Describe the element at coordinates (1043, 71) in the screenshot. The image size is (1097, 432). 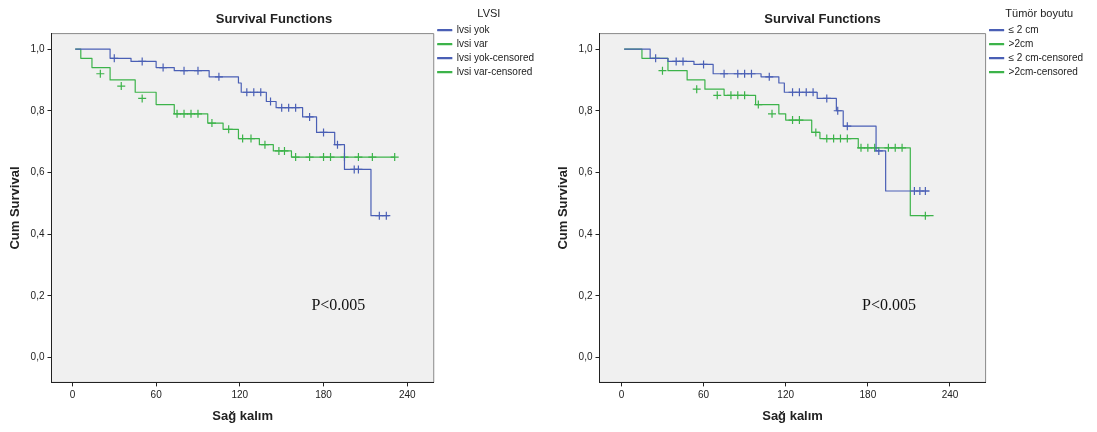
I see `legend-label: >2cm-censored` at that location.